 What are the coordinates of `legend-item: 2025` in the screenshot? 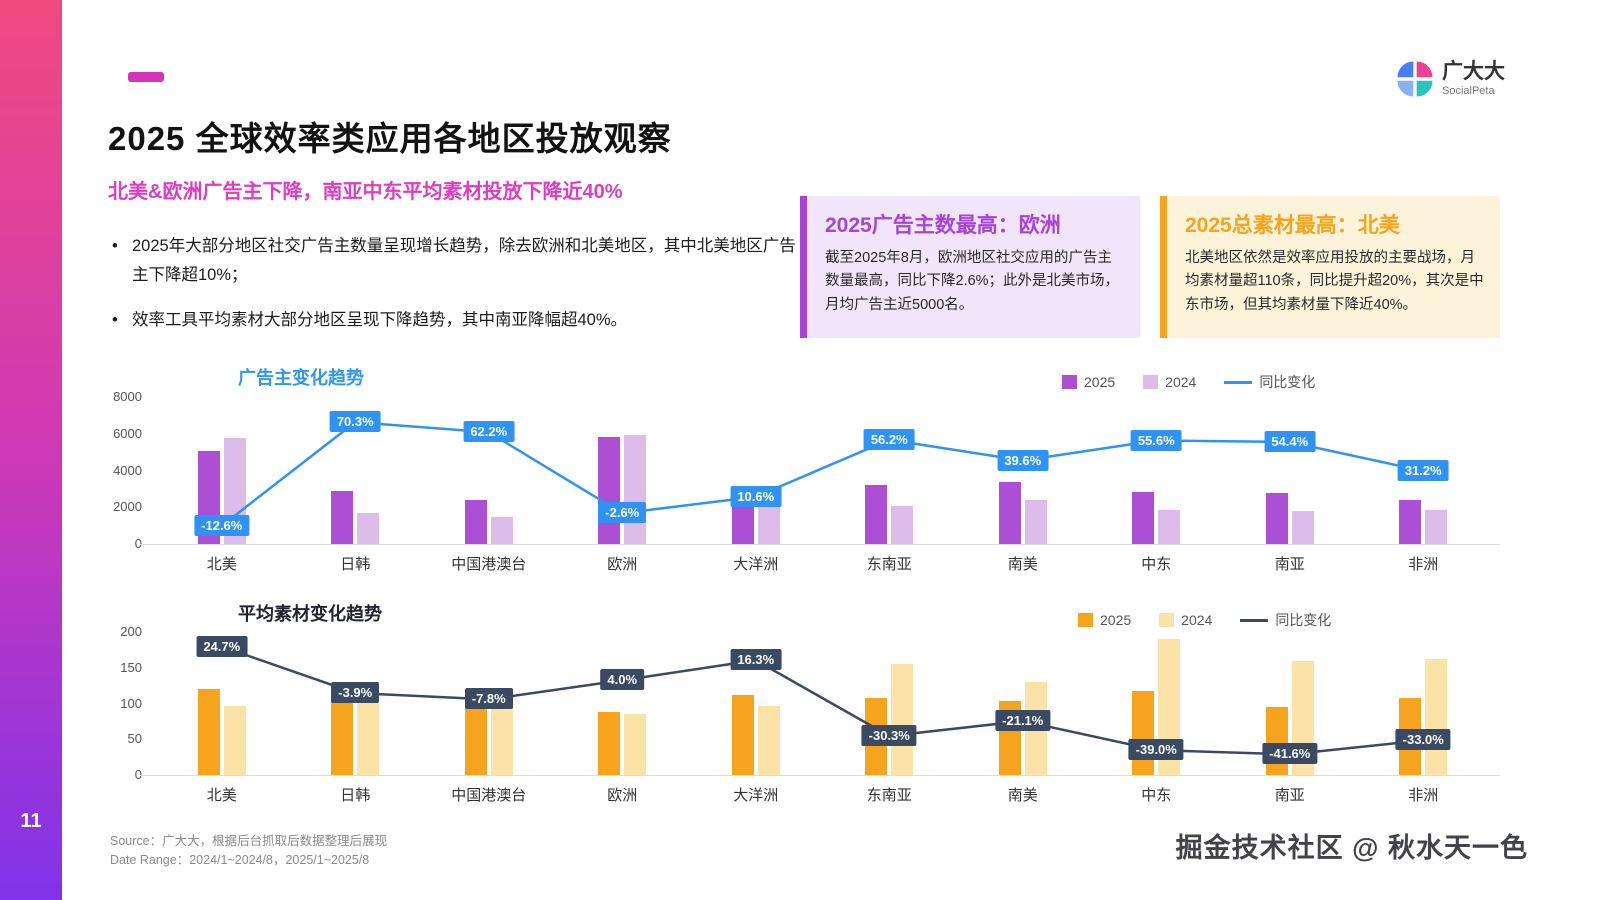 It's located at (1104, 620).